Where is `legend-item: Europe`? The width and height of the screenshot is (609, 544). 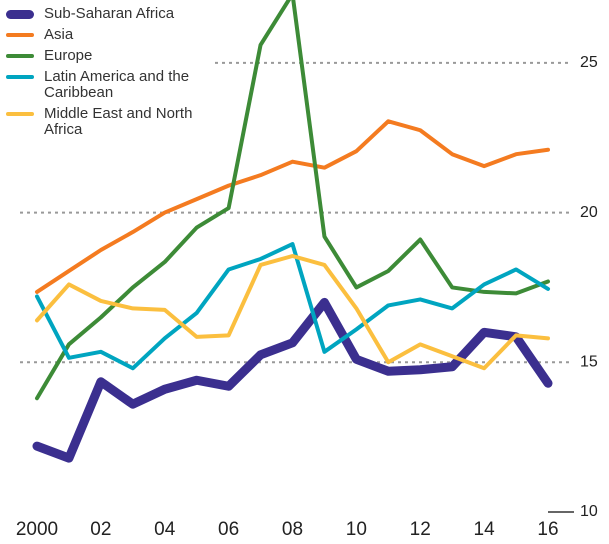
legend-item: Europe is located at coordinates (106, 56).